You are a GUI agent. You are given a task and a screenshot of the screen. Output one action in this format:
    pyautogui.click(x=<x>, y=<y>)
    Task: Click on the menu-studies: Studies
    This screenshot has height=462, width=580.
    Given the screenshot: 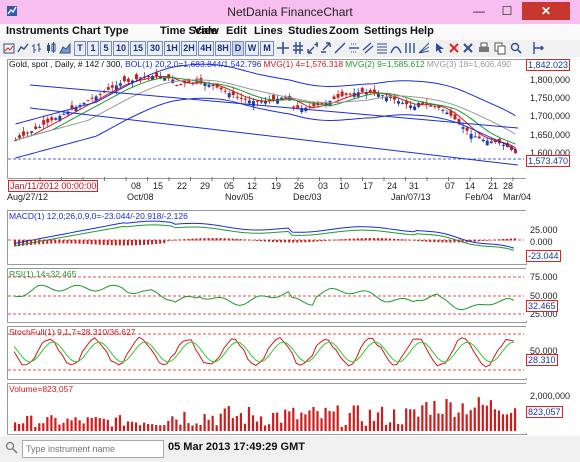 What is the action you would take?
    pyautogui.click(x=308, y=31)
    